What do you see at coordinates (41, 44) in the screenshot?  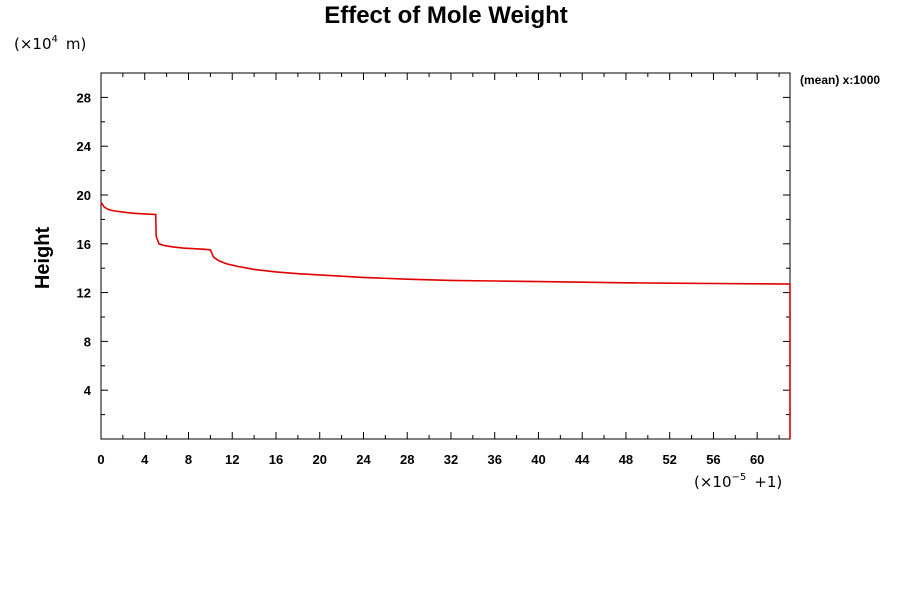 I see `y-scale-base: 10` at bounding box center [41, 44].